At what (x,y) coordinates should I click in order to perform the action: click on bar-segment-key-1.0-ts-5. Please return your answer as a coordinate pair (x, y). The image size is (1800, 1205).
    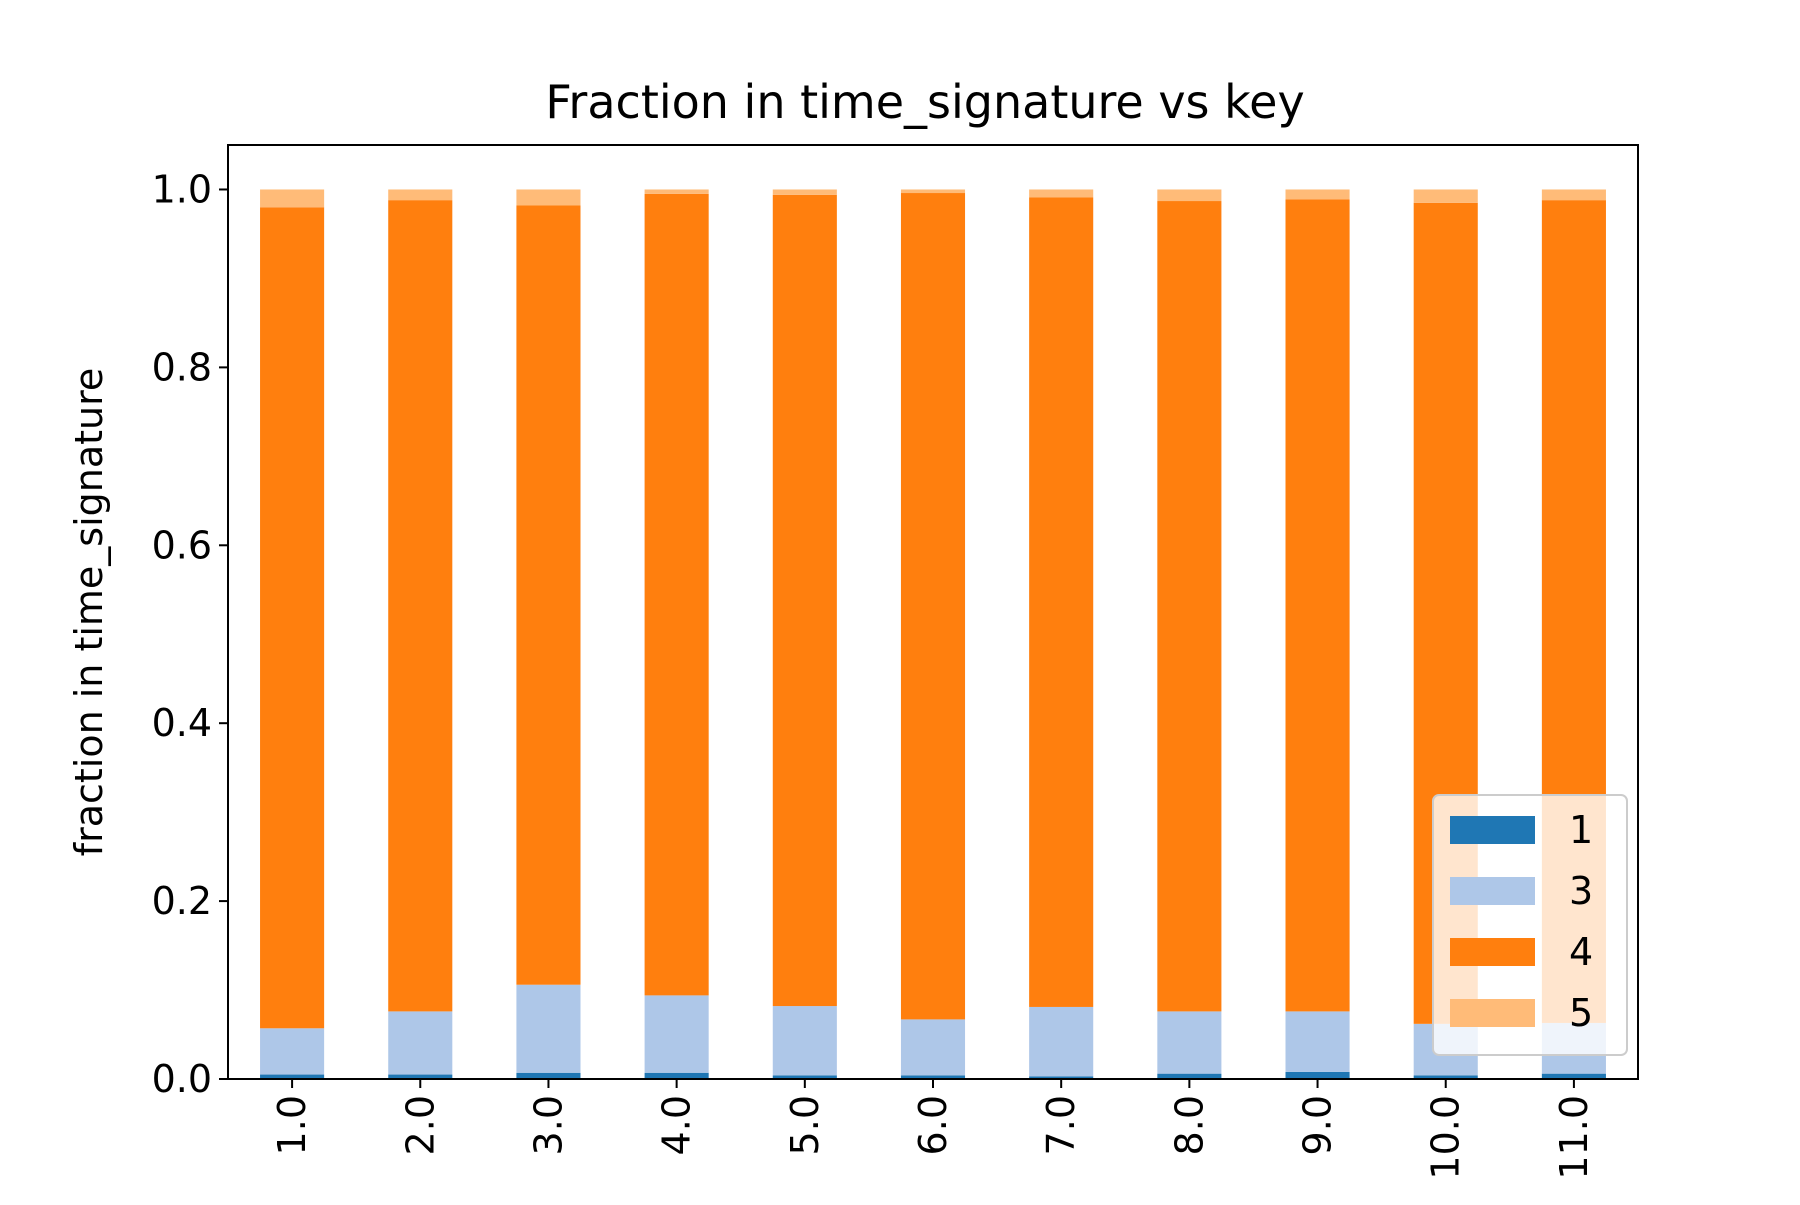
    Looking at the image, I should click on (292, 198).